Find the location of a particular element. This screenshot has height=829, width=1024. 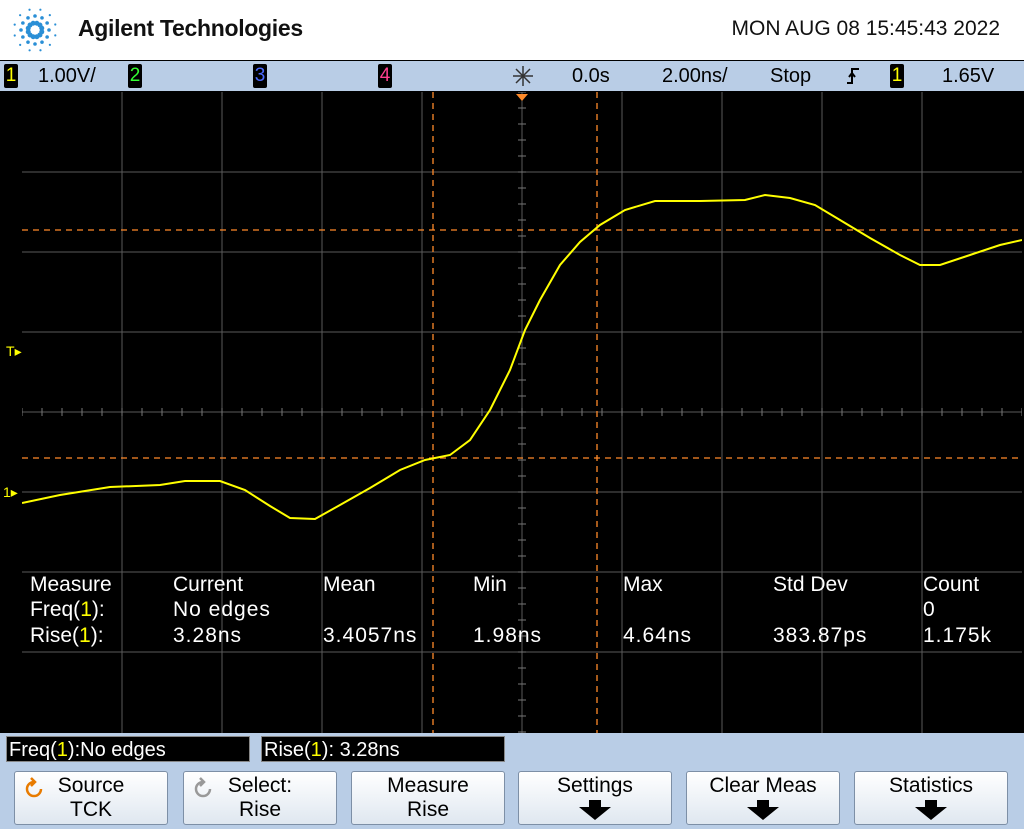

measure-label: Rise(1): is located at coordinates (67, 636).